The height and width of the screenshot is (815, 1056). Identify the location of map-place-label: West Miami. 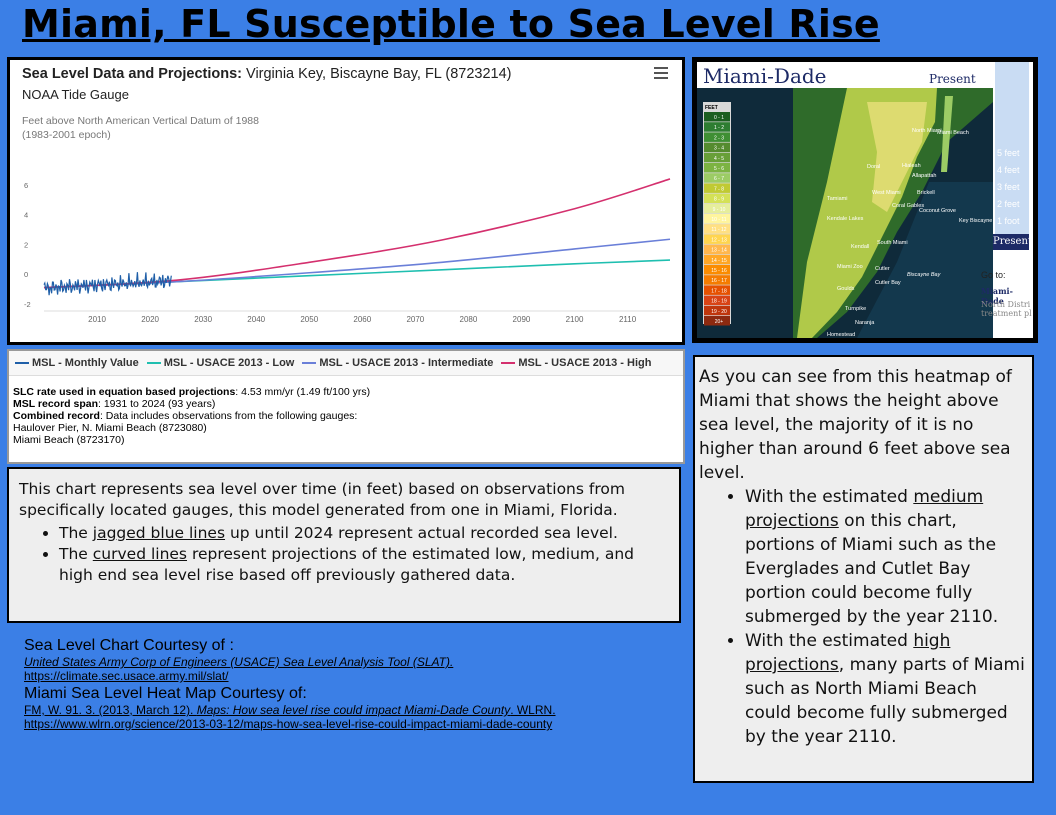
(886, 193).